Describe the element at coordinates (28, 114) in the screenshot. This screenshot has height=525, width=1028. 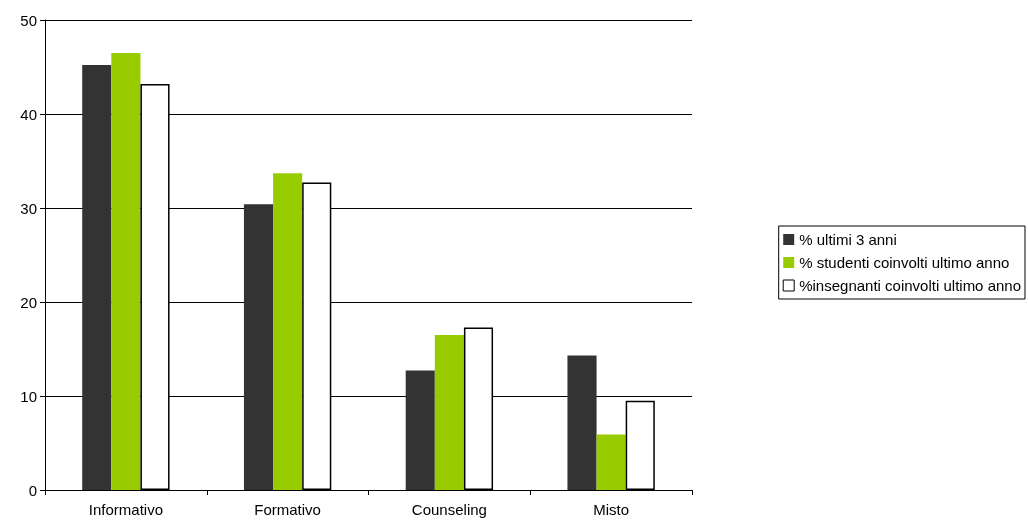
I see `y-tick-label: 40` at that location.